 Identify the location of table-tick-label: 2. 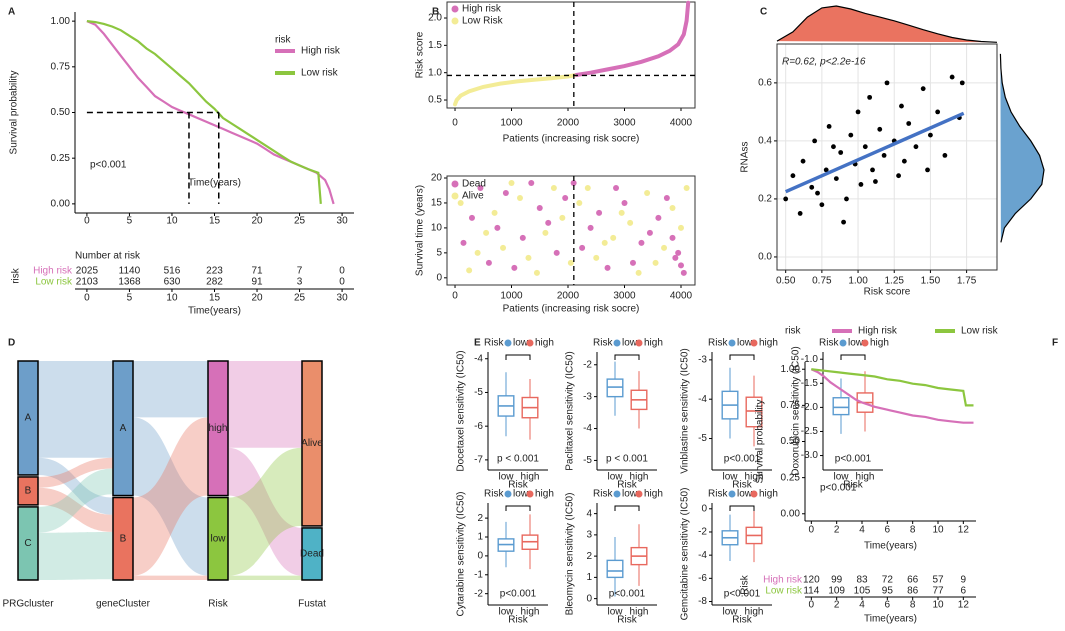
(837, 605).